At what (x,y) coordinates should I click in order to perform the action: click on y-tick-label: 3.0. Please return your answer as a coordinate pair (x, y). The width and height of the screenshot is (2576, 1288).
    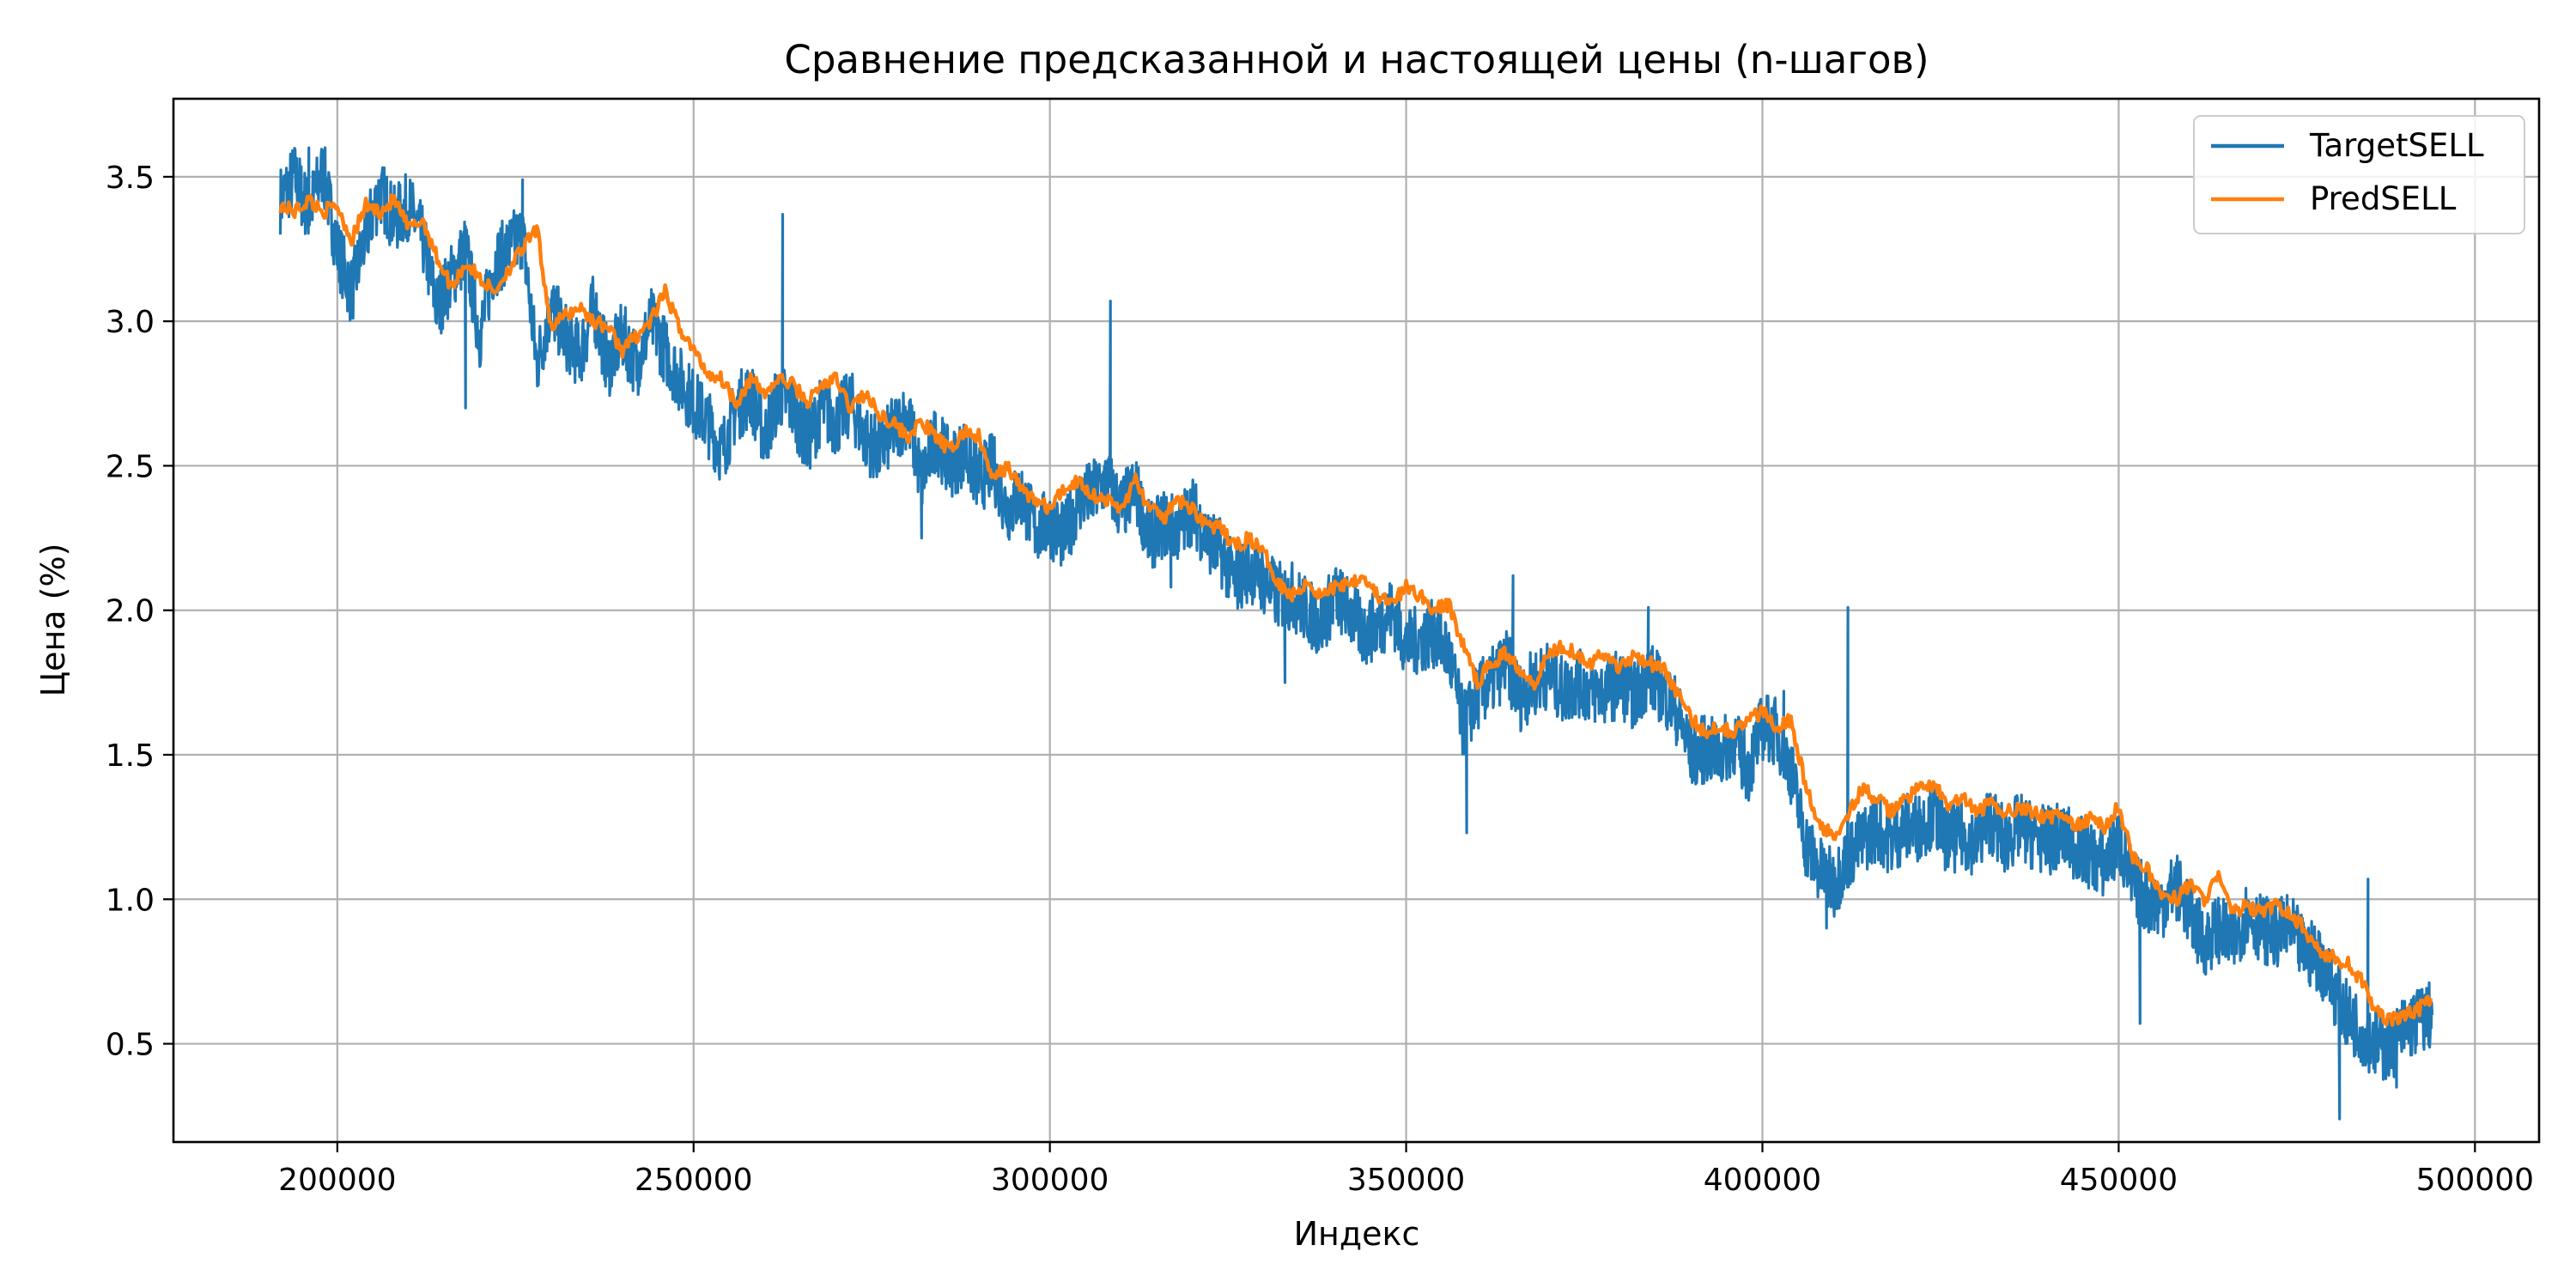
    Looking at the image, I should click on (130, 323).